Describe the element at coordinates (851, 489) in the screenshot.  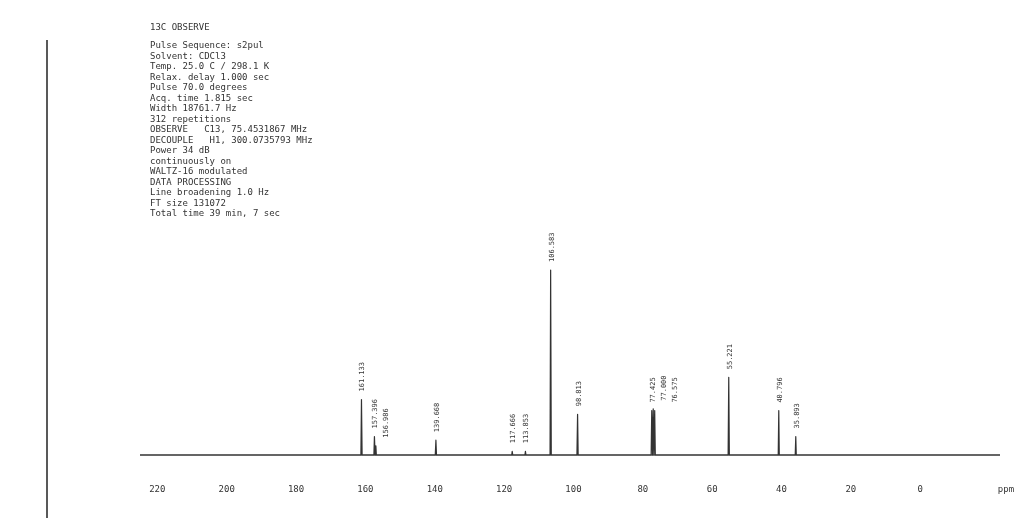
I see `x-tick-label: 20` at that location.